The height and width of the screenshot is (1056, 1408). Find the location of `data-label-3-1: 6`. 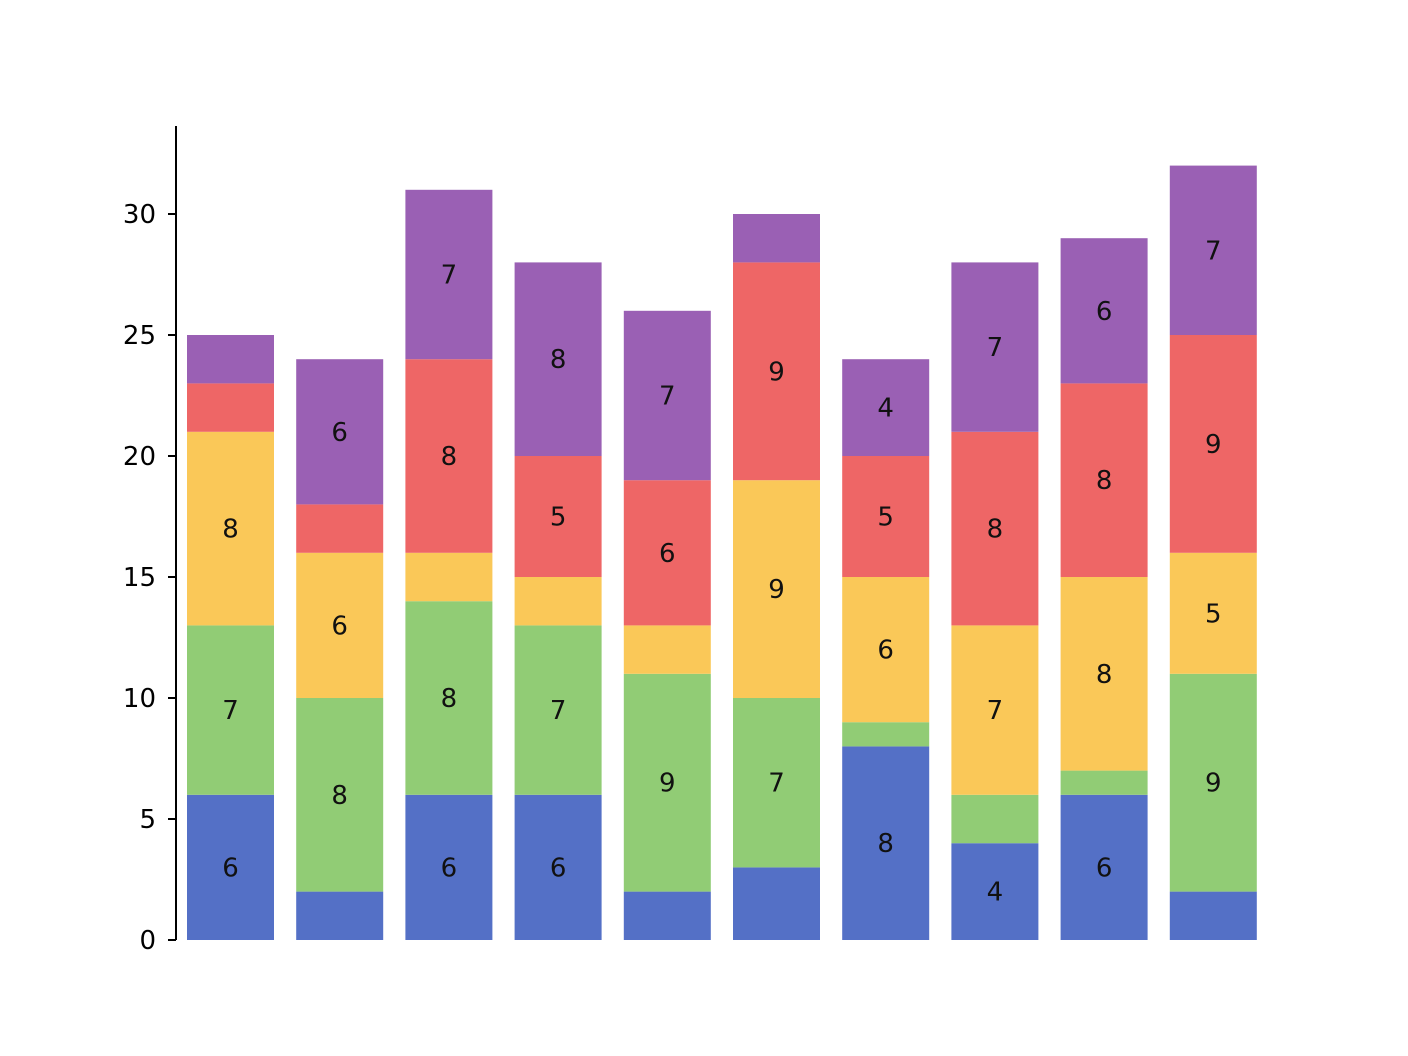

data-label-3-1: 6 is located at coordinates (449, 868).